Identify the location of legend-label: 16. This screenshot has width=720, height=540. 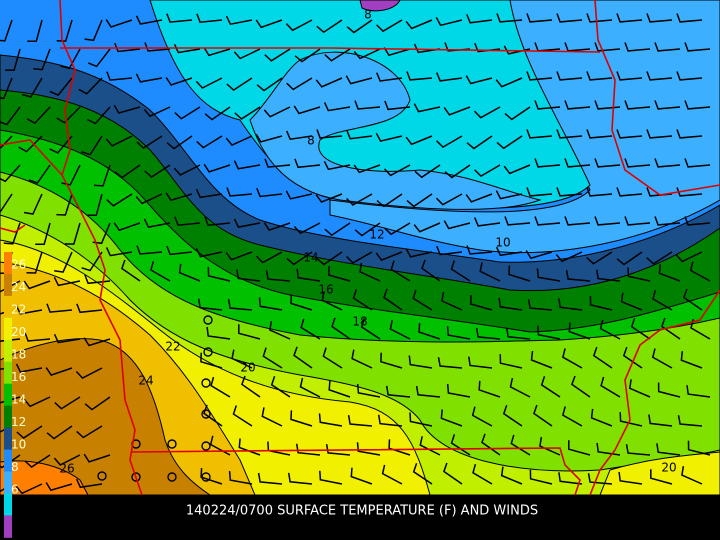
(18, 377).